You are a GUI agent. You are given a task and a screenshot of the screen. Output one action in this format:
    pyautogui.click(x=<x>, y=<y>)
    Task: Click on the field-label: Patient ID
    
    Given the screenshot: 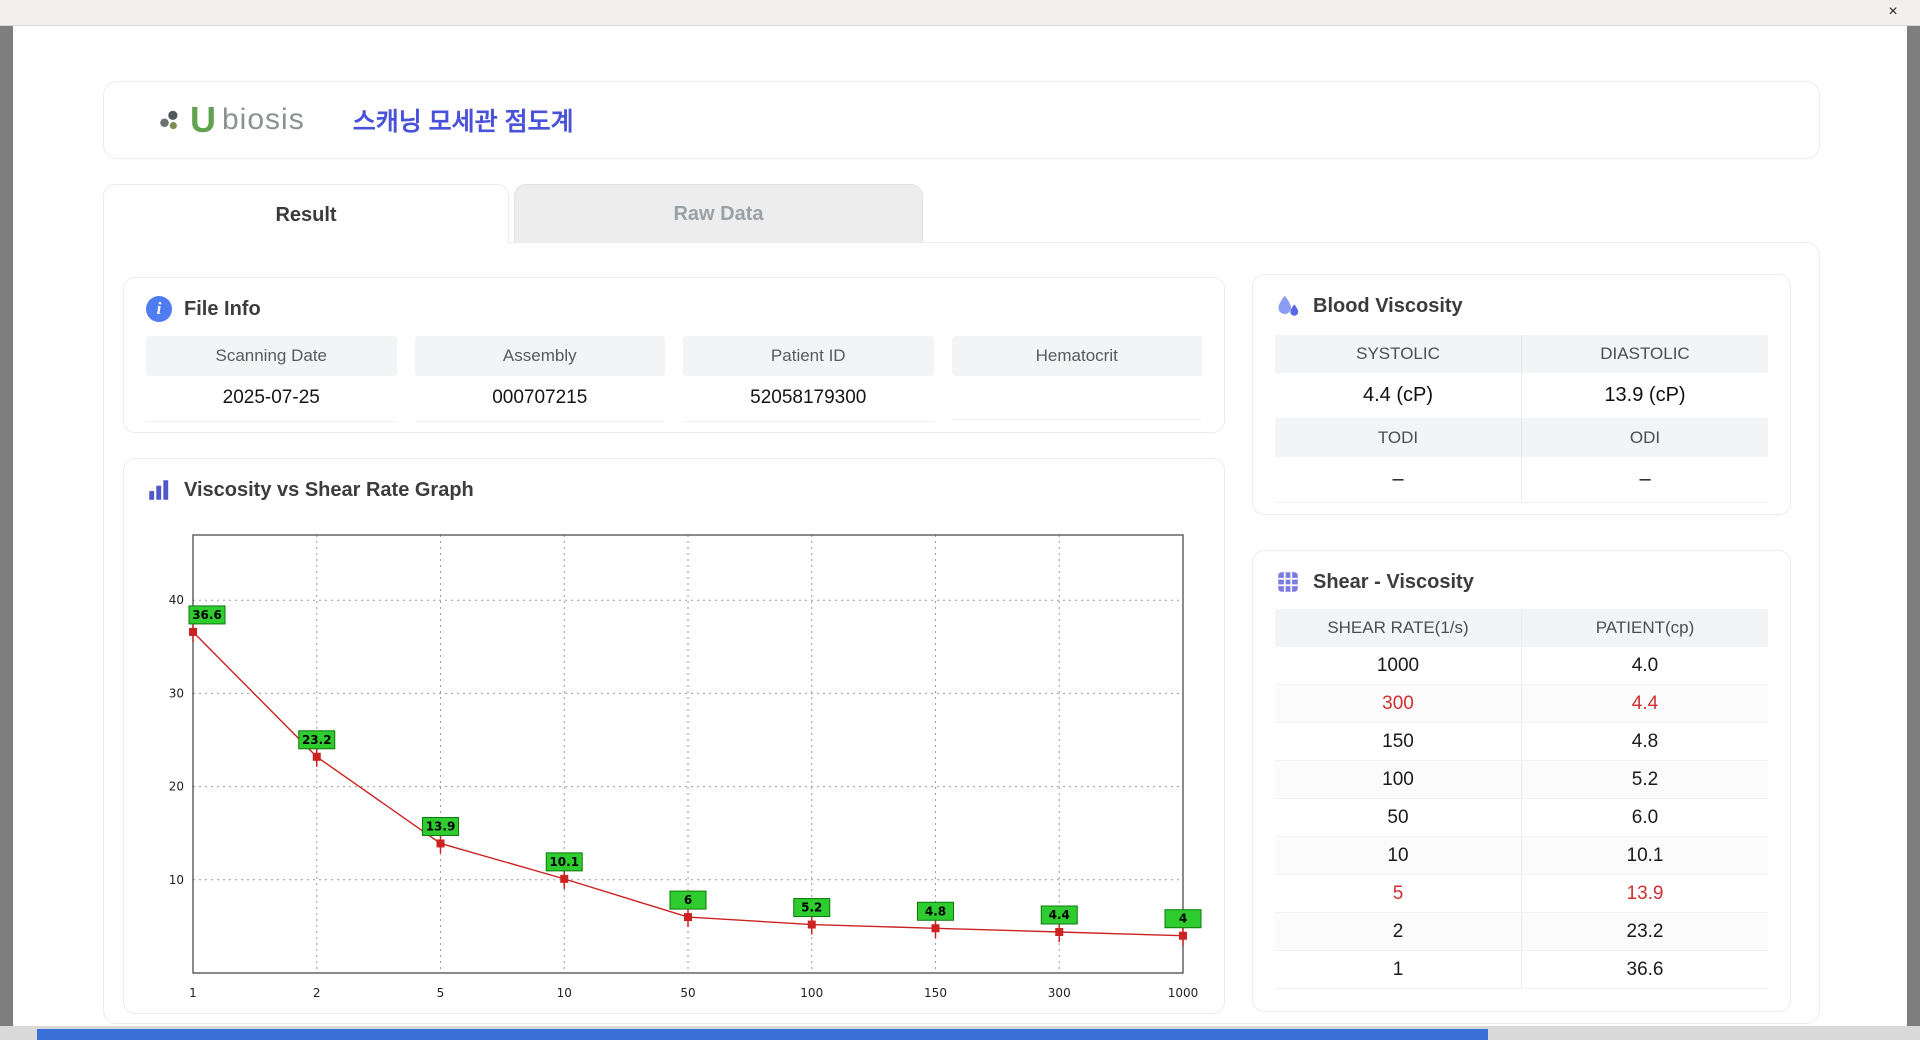 What is the action you would take?
    pyautogui.click(x=808, y=356)
    